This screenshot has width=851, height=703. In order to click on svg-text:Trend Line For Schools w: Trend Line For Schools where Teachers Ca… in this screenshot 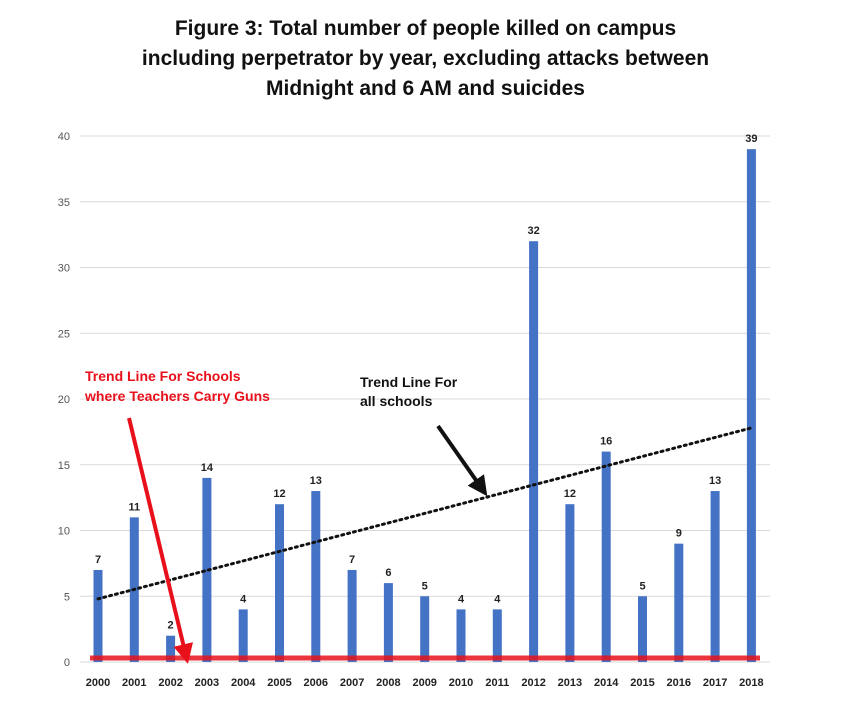, I will do `click(177, 386)`.